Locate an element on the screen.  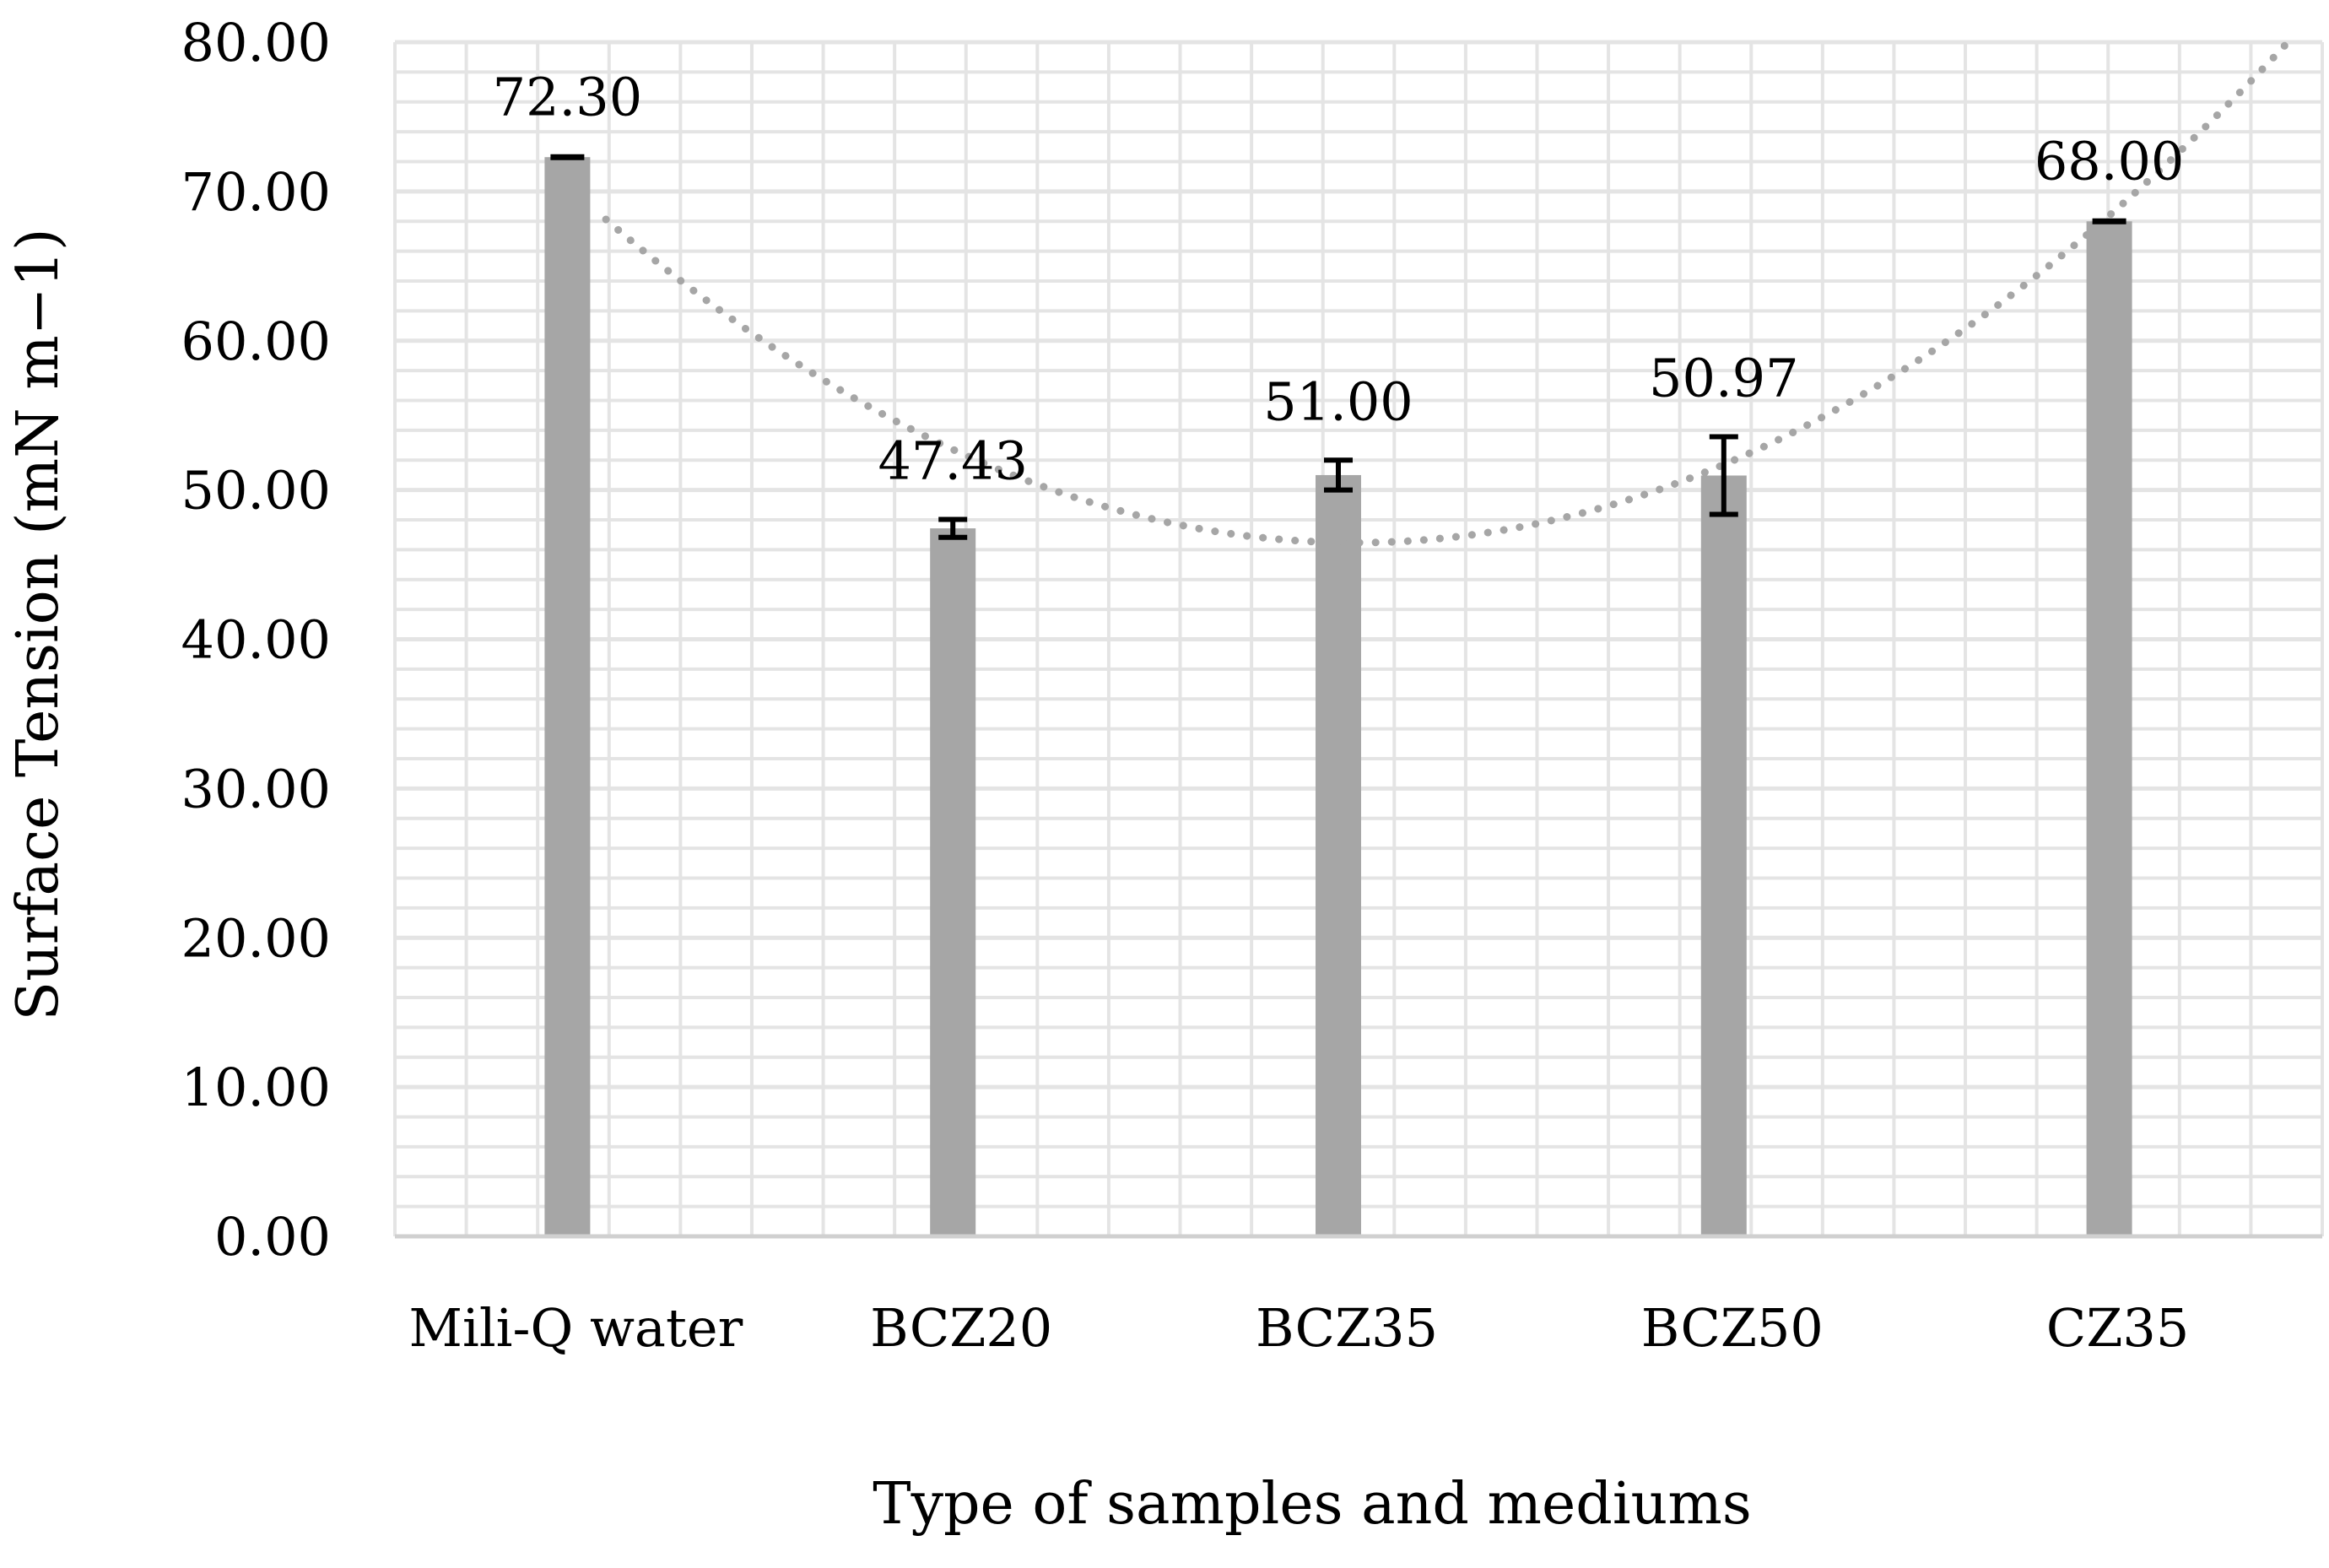
y-tick-label: 60.00 is located at coordinates (256, 341).